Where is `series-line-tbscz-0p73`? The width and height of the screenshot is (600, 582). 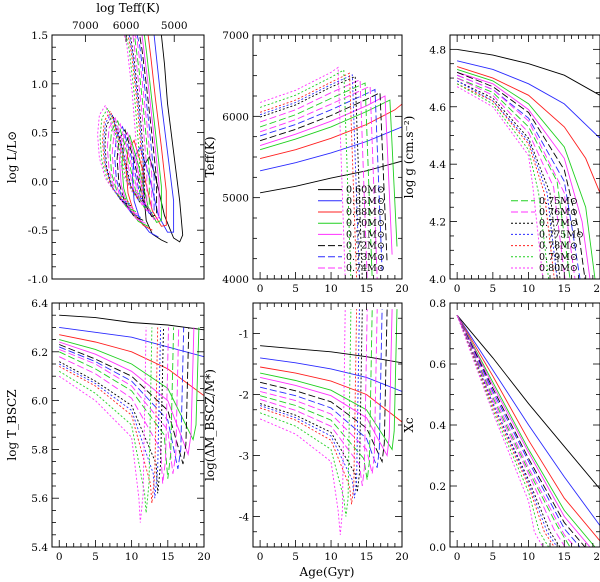 series-line-tbscz-0p73 is located at coordinates (122, 398).